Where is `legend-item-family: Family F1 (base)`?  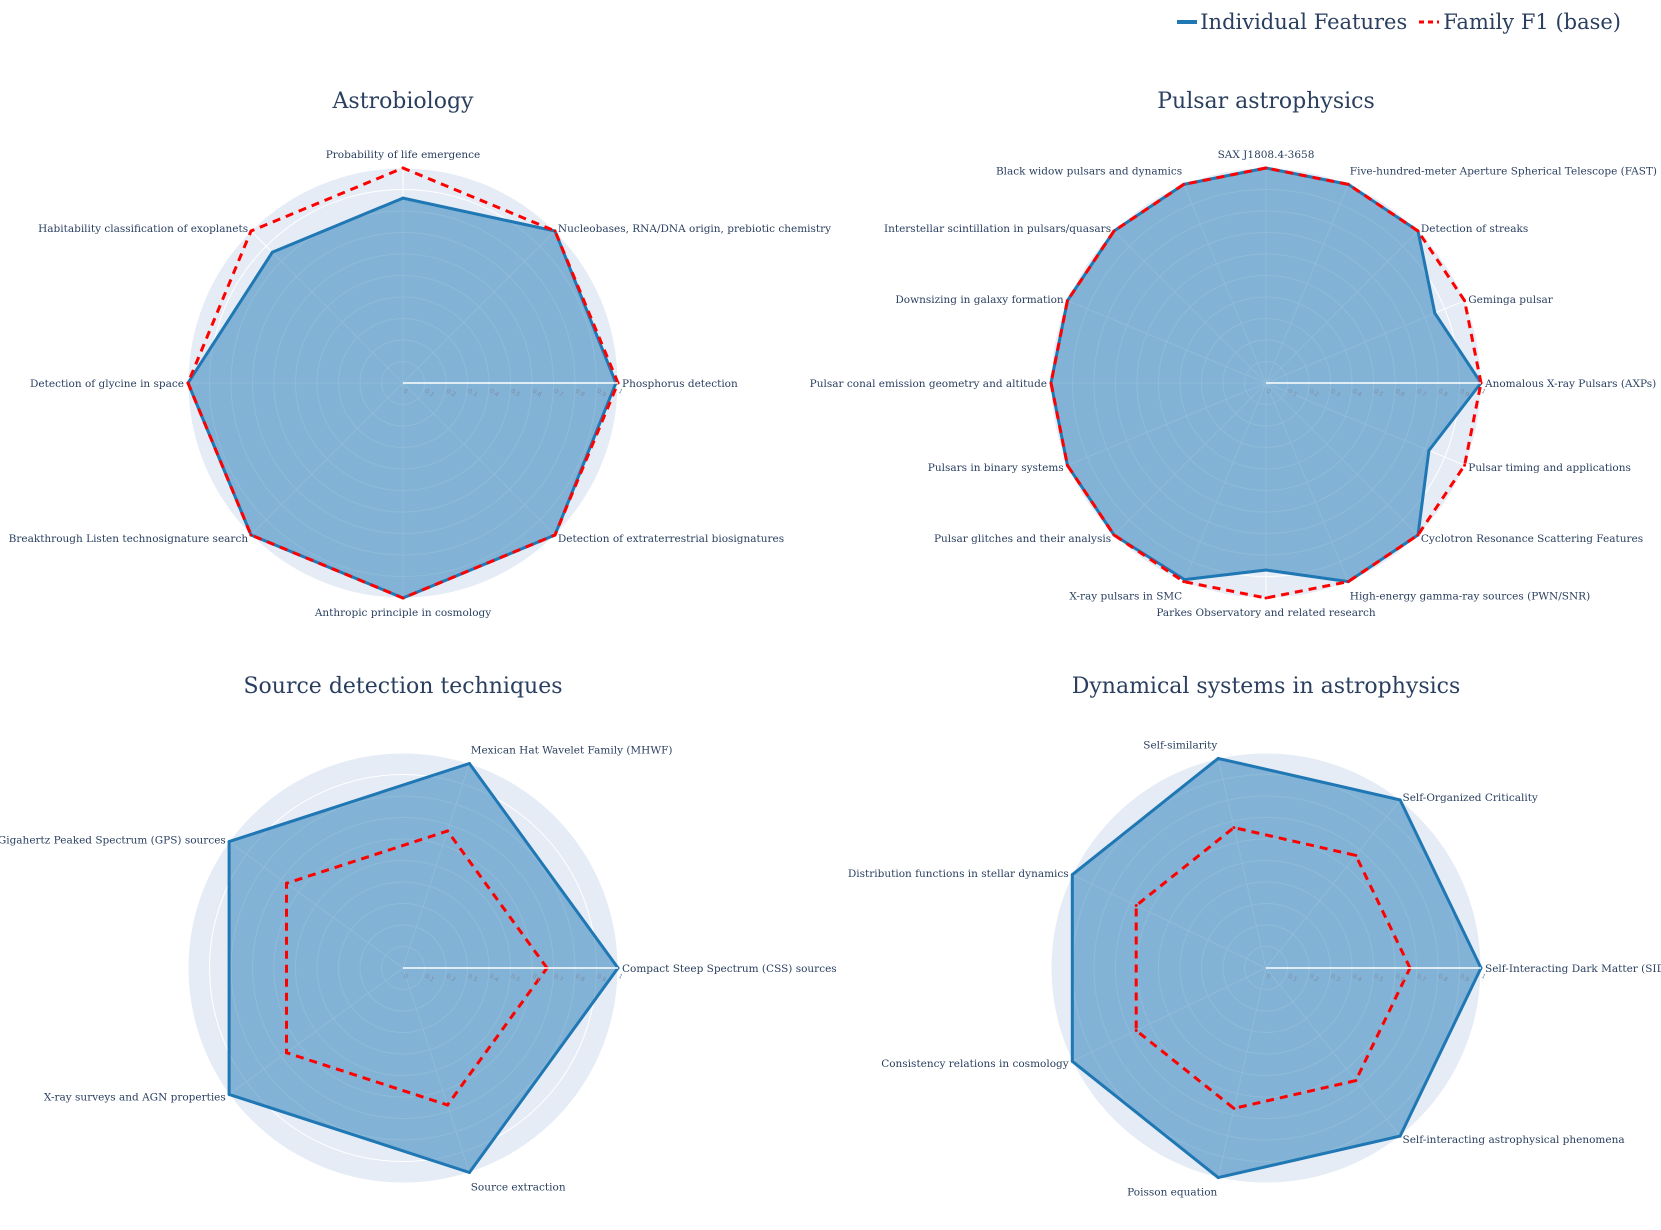 legend-item-family: Family F1 (base) is located at coordinates (1520, 22).